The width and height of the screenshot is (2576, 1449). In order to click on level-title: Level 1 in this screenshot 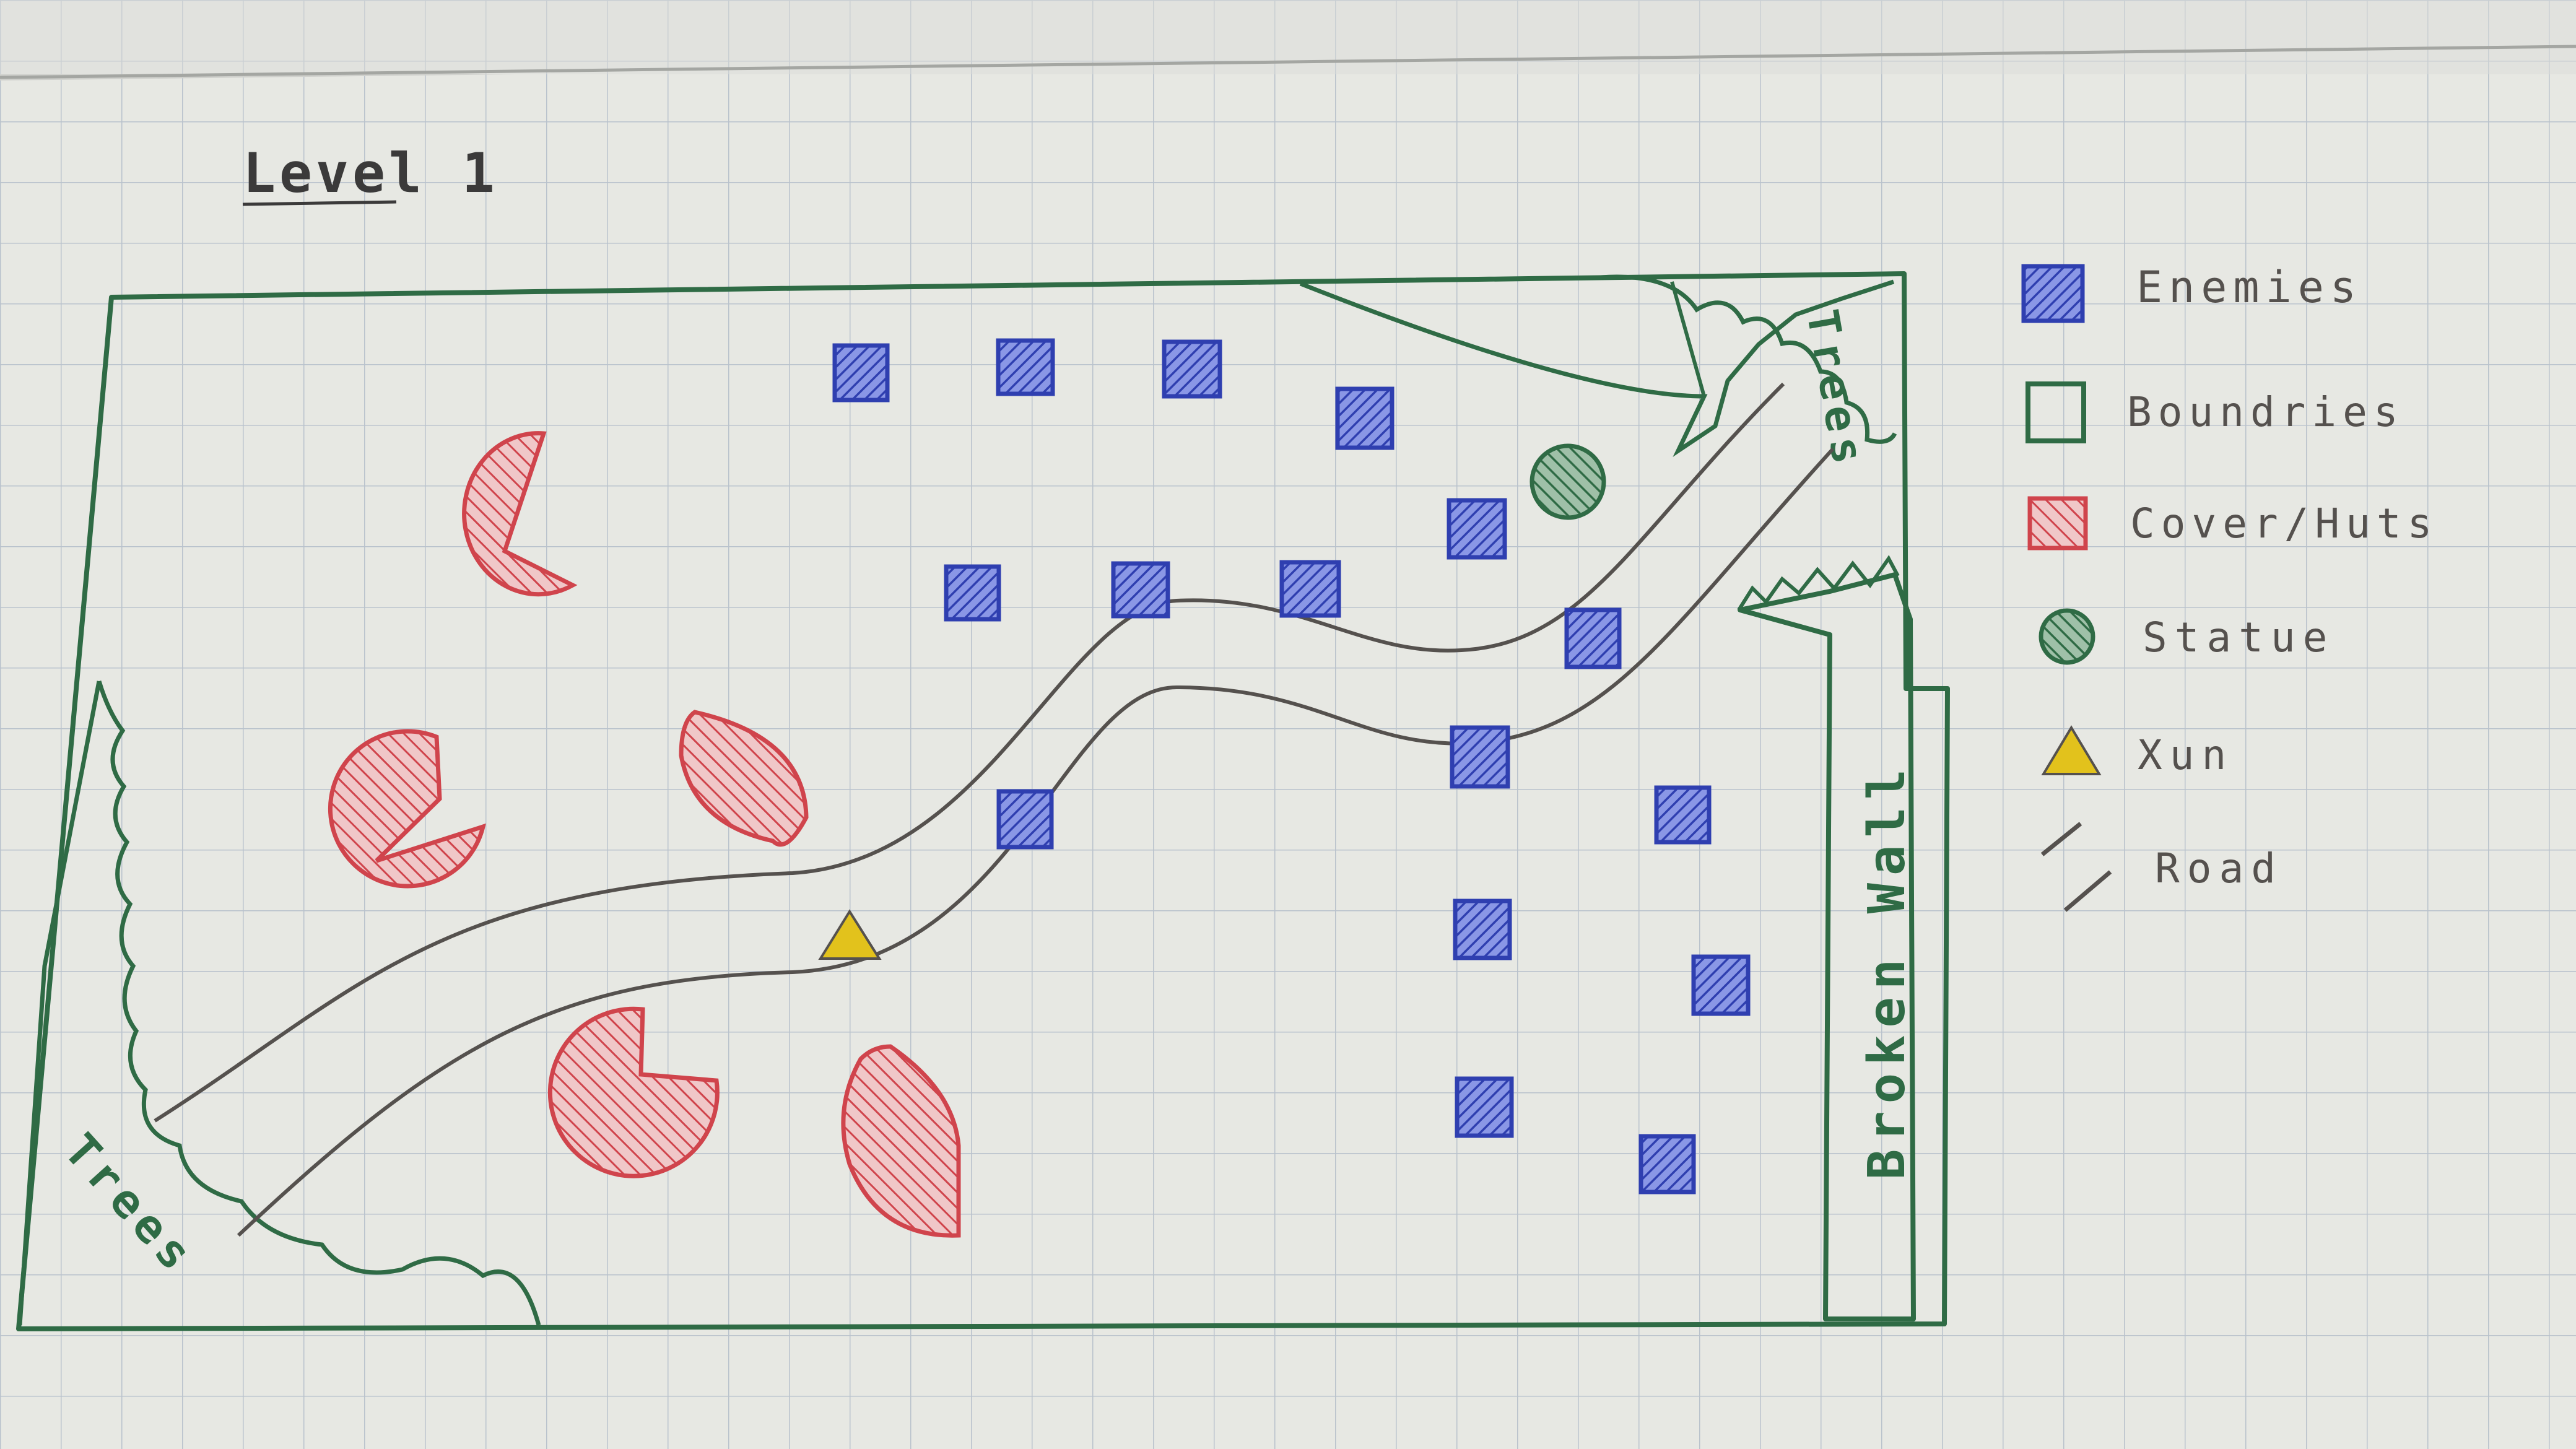, I will do `click(371, 173)`.